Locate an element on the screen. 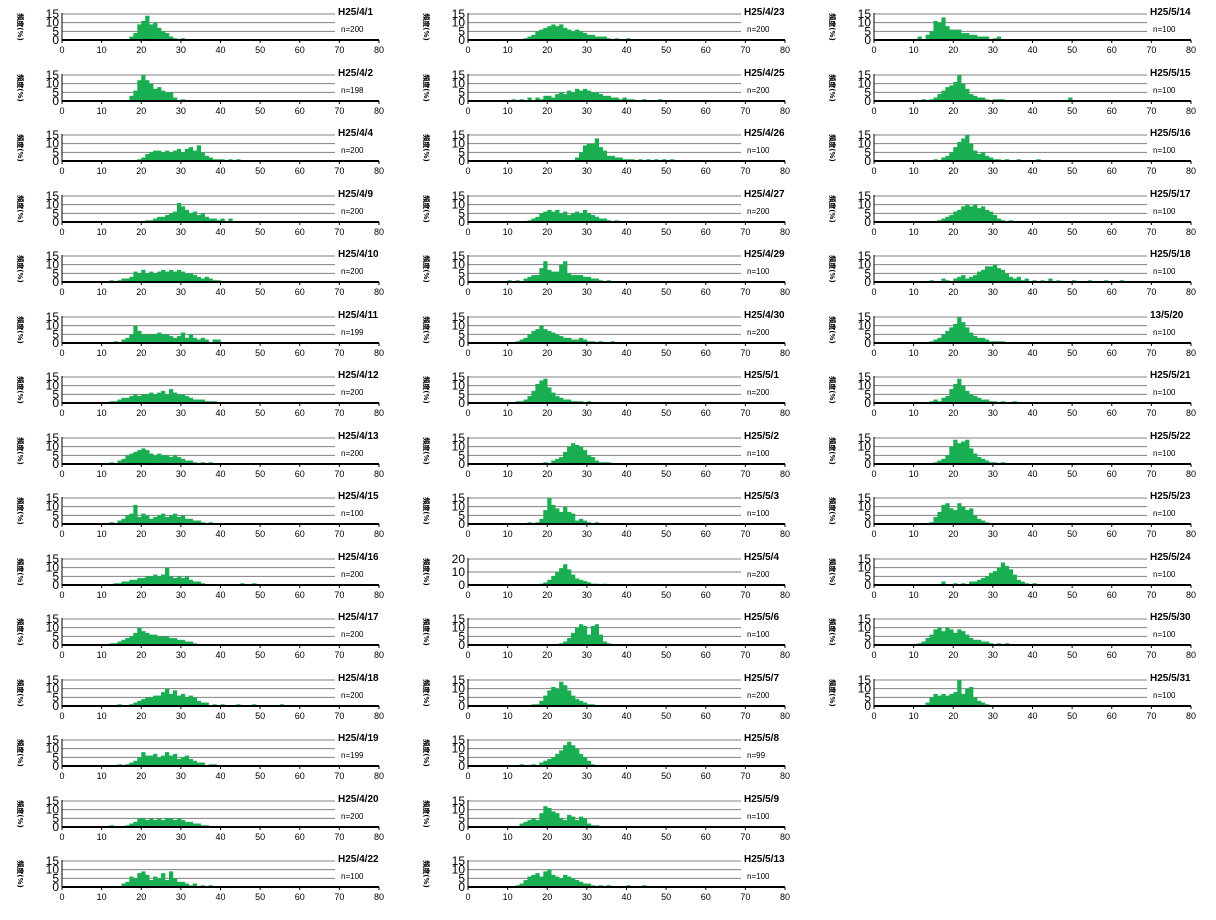 The width and height of the screenshot is (1216, 920). histogram-panel: 0 10 20 30 40 50 60 70 80 0 5 10 15 頻度(%) H25/4/4 n=200 is located at coordinates (203, 156).